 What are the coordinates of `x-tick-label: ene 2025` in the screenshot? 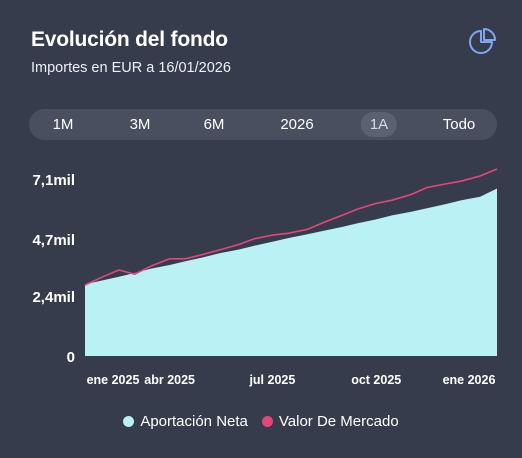 It's located at (113, 380).